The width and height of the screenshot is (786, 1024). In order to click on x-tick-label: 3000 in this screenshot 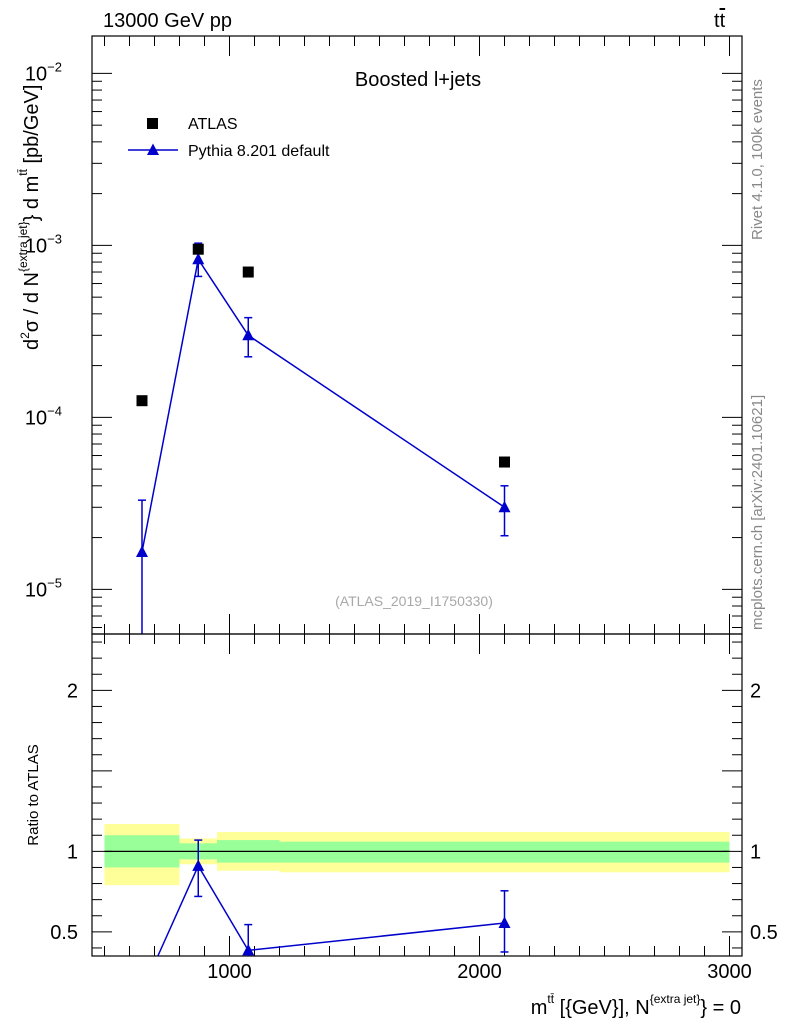, I will do `click(729, 972)`.